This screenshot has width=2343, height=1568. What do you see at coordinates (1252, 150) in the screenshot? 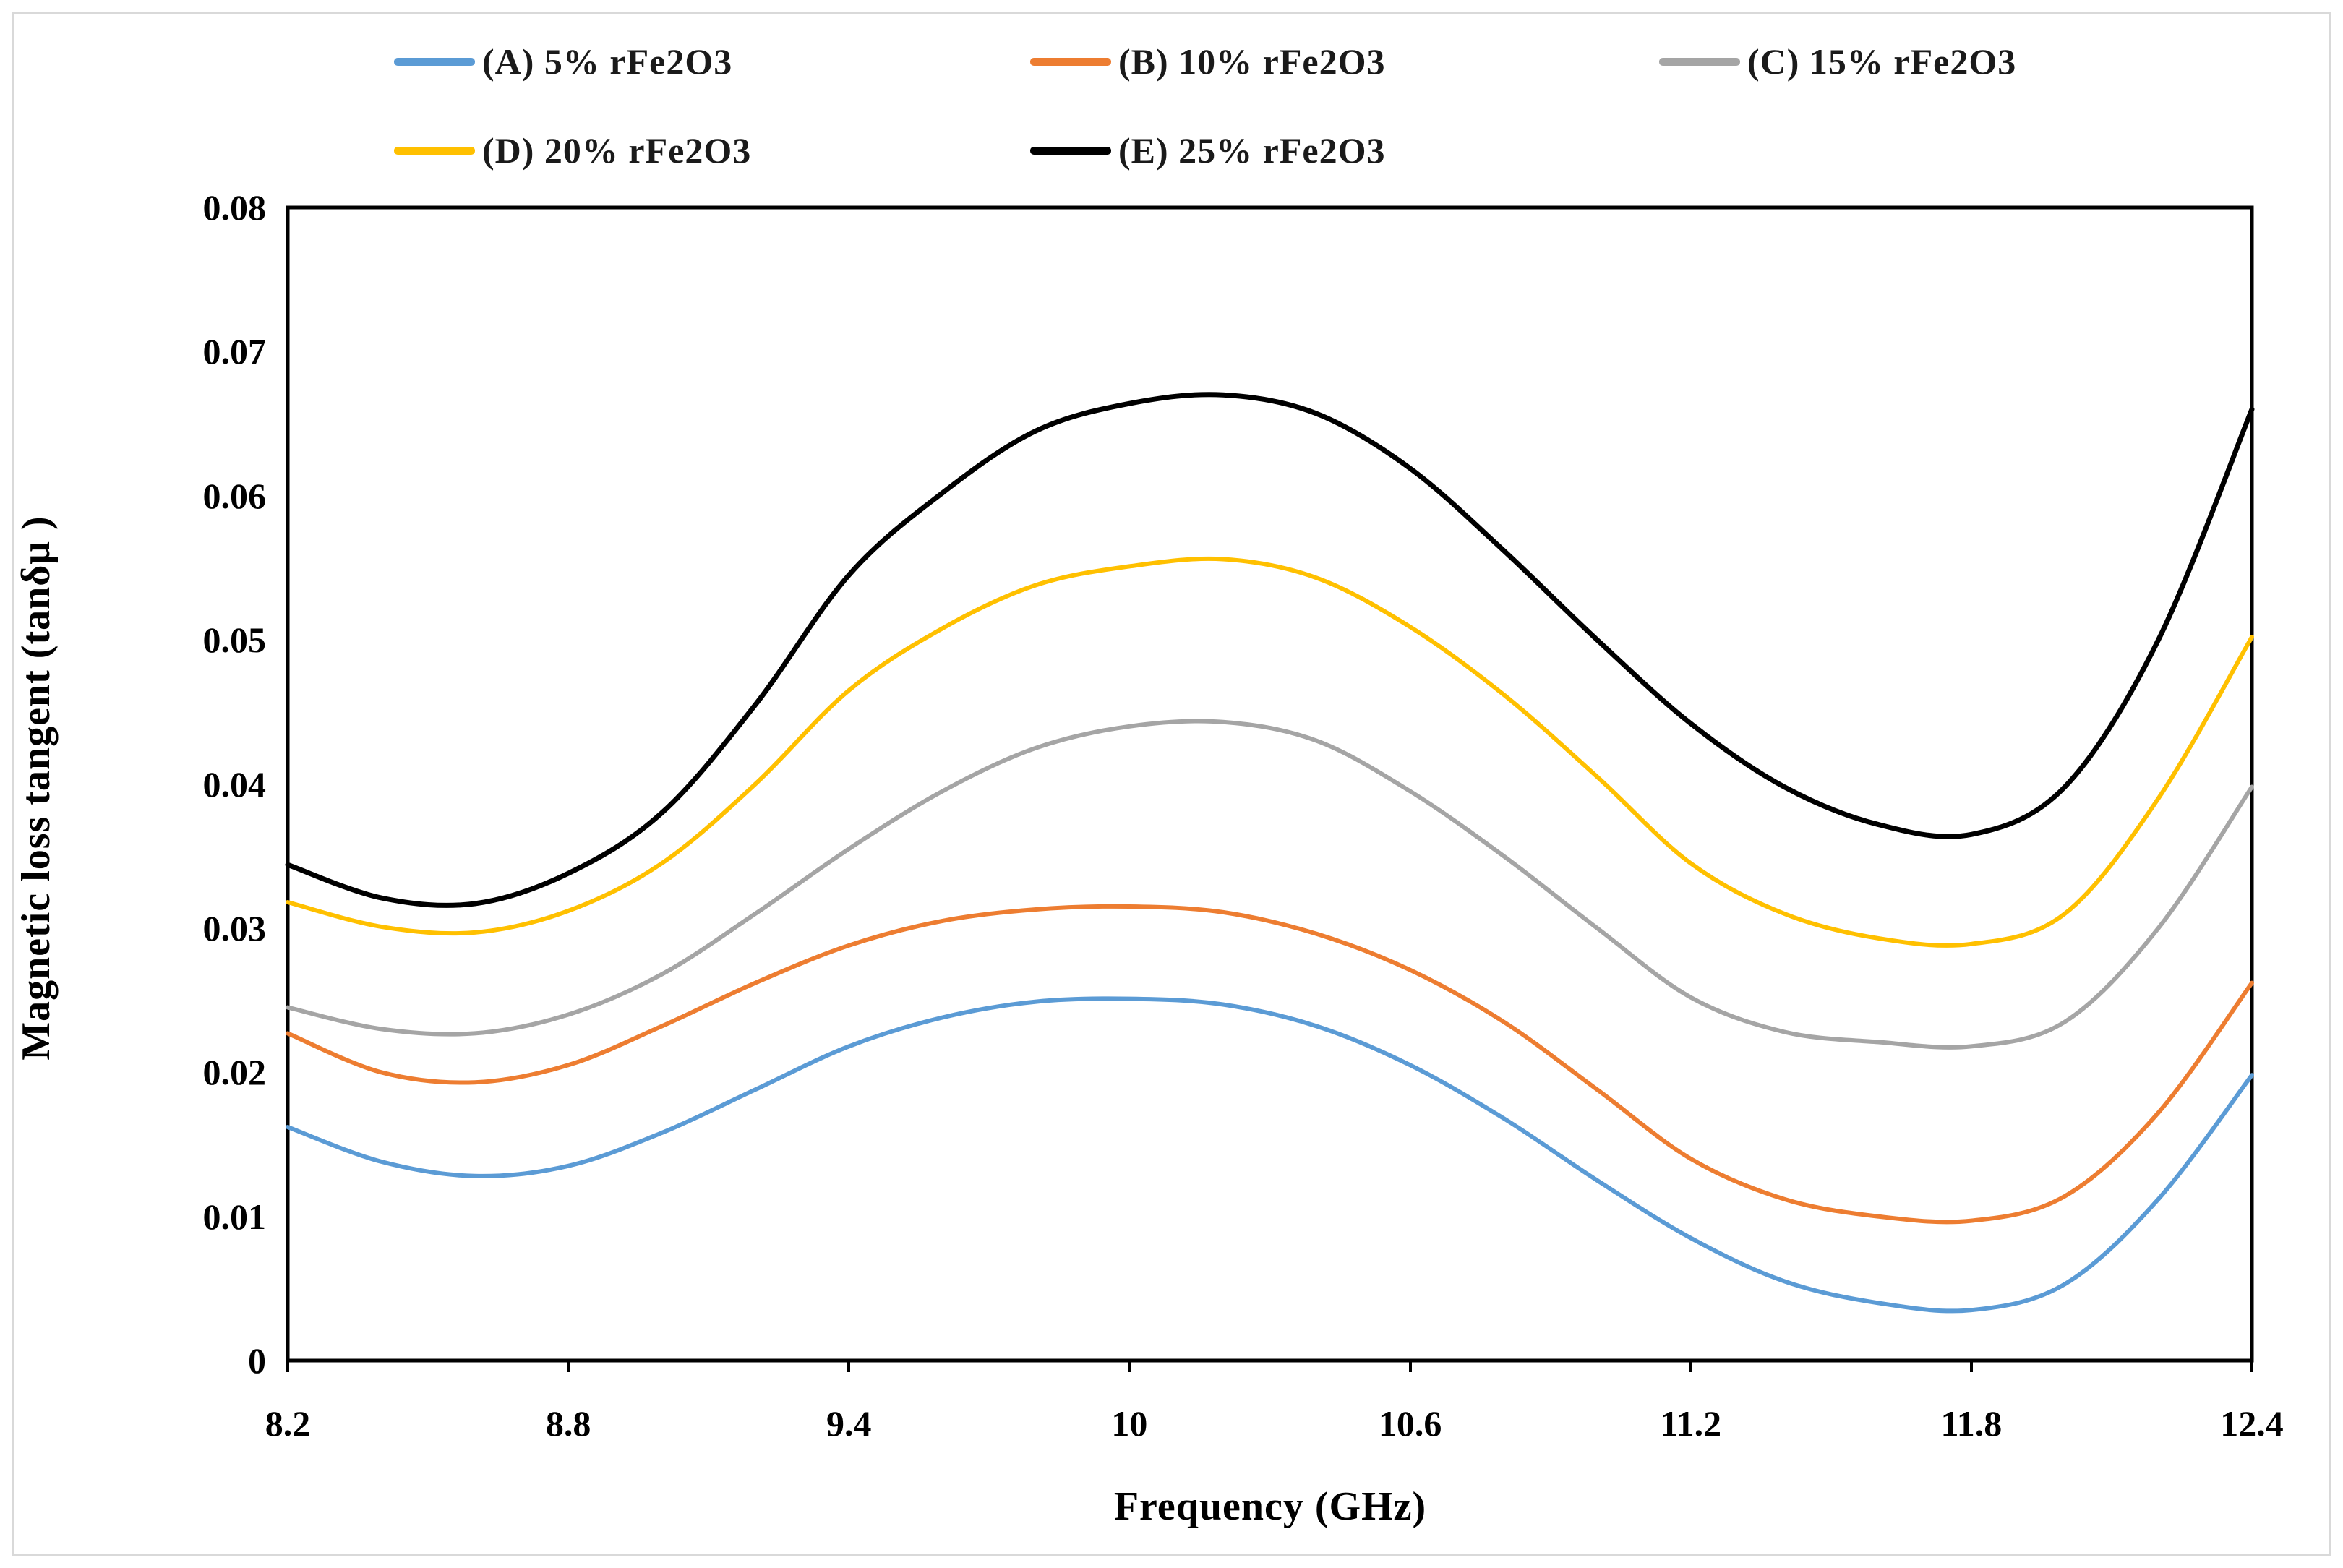
I see `legend-label: (E) 25% rFe2O3` at bounding box center [1252, 150].